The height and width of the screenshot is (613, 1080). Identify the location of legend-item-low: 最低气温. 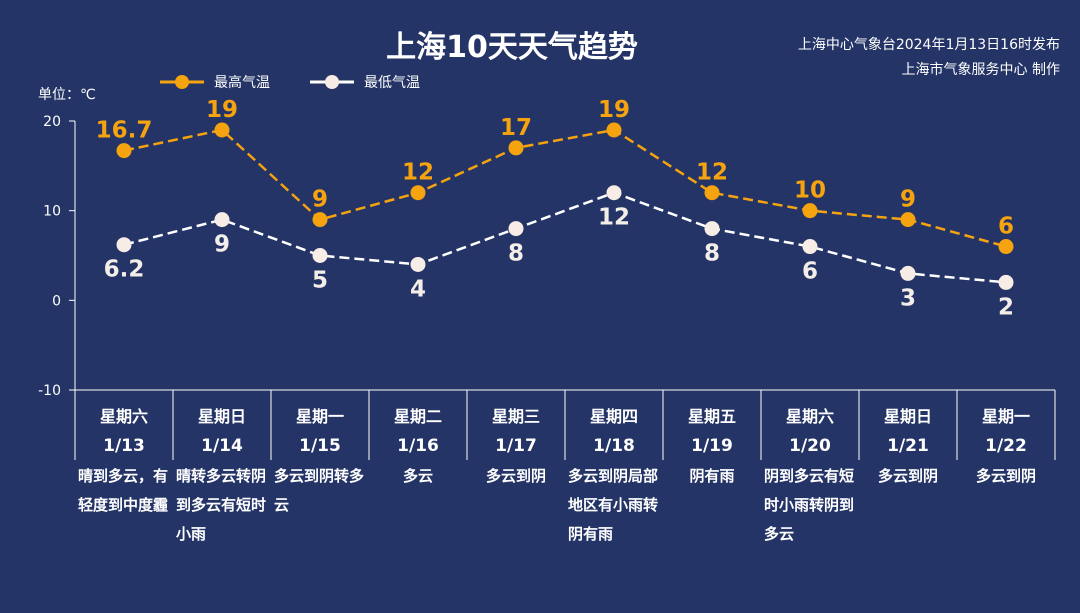
(365, 82).